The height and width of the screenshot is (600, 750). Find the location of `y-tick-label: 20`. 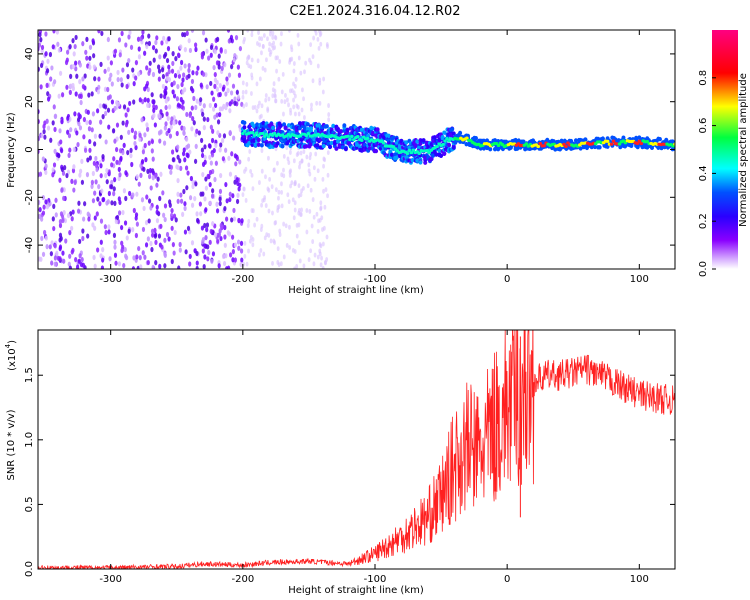

y-tick-label: 20 is located at coordinates (29, 101).